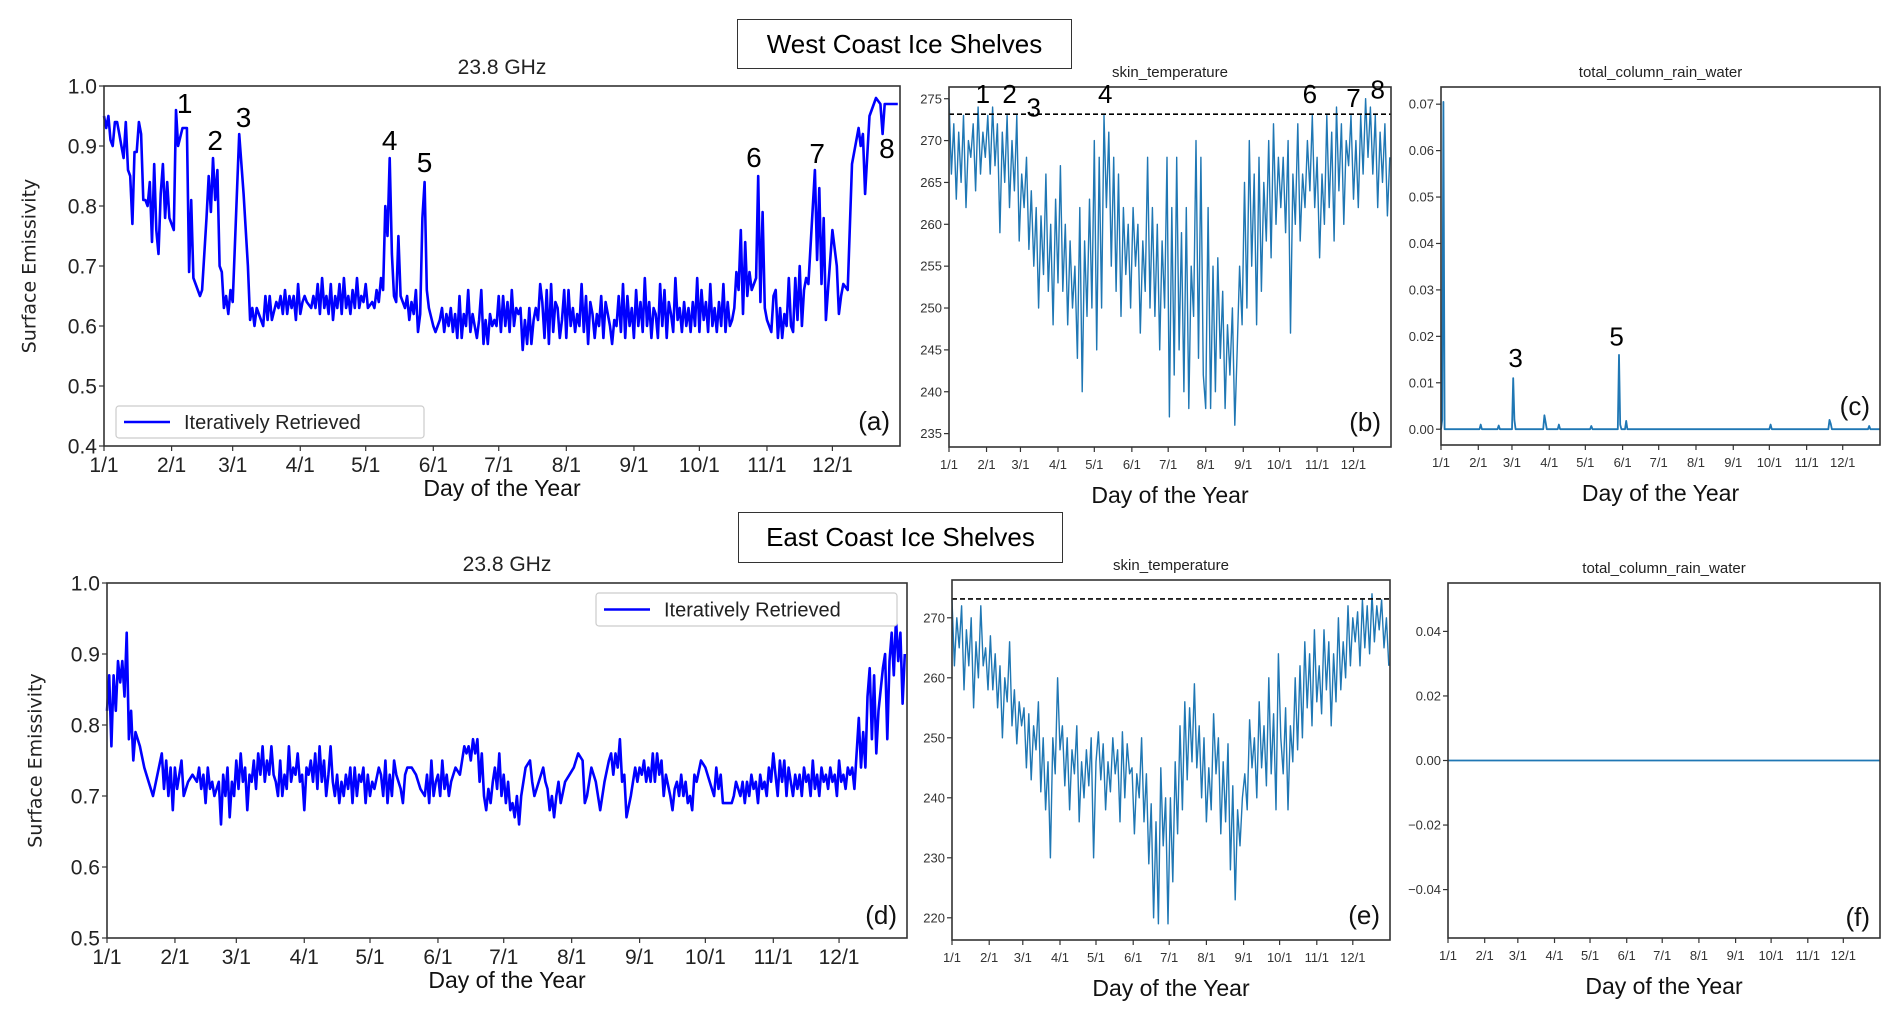 This screenshot has width=1892, height=1014. I want to click on series-line-a, so click(500, 224).